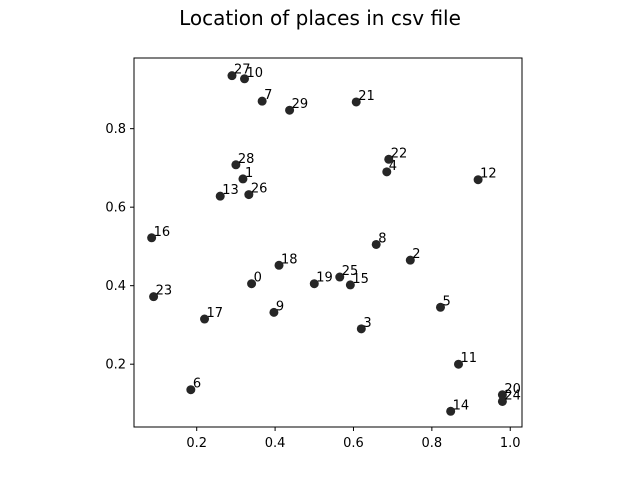  What do you see at coordinates (367, 323) in the screenshot?
I see `point-label: 3` at bounding box center [367, 323].